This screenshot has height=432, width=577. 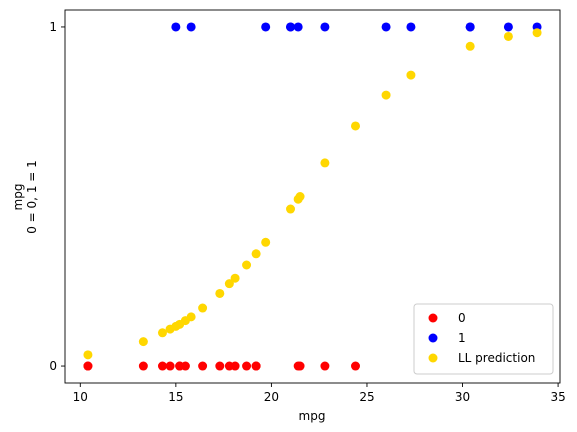 I want to click on legend-label-1: 1, so click(x=462, y=338).